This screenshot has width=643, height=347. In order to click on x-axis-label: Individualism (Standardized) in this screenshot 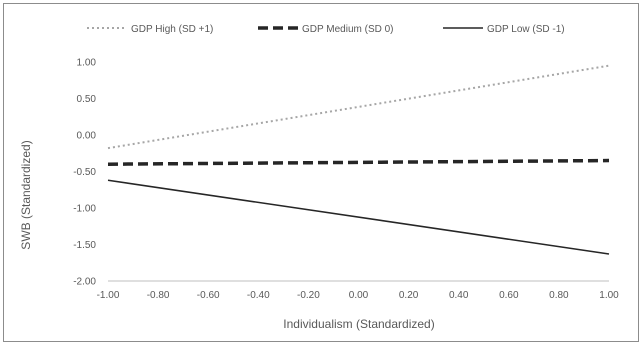, I will do `click(358, 324)`.